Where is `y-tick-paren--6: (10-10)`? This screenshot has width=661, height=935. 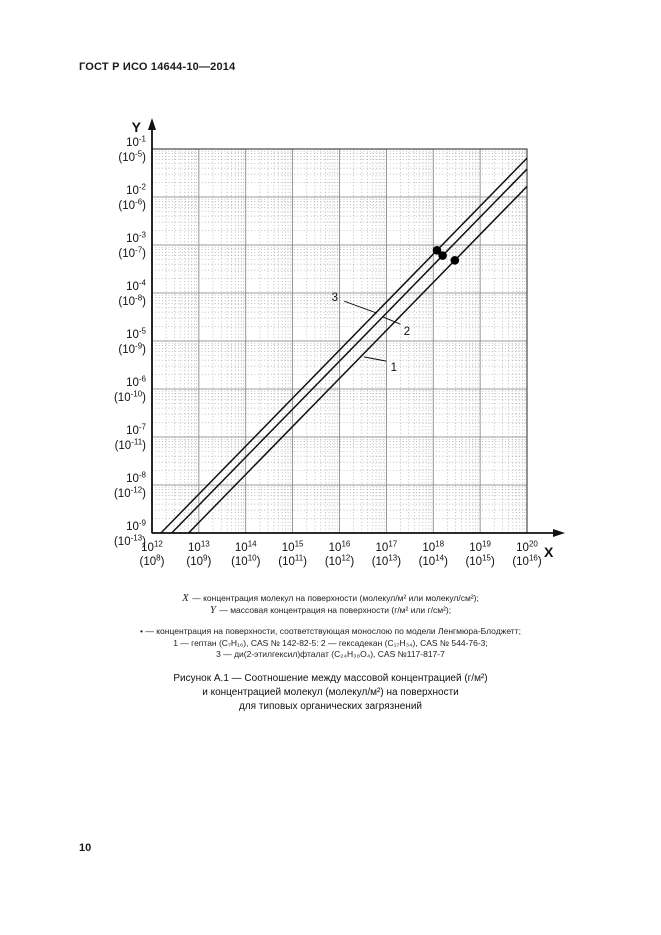
y-tick-paren--6: (10-10) is located at coordinates (130, 397).